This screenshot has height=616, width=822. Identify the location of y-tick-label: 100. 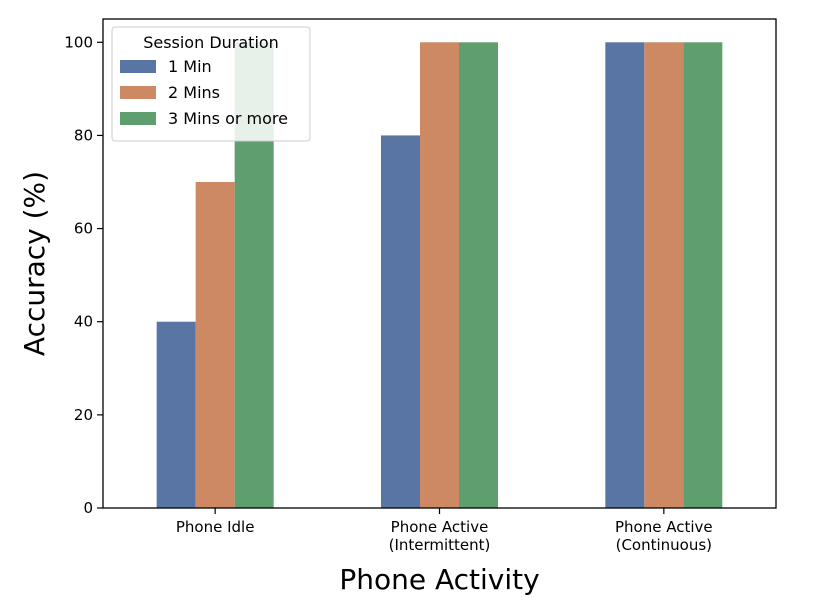
(78, 42).